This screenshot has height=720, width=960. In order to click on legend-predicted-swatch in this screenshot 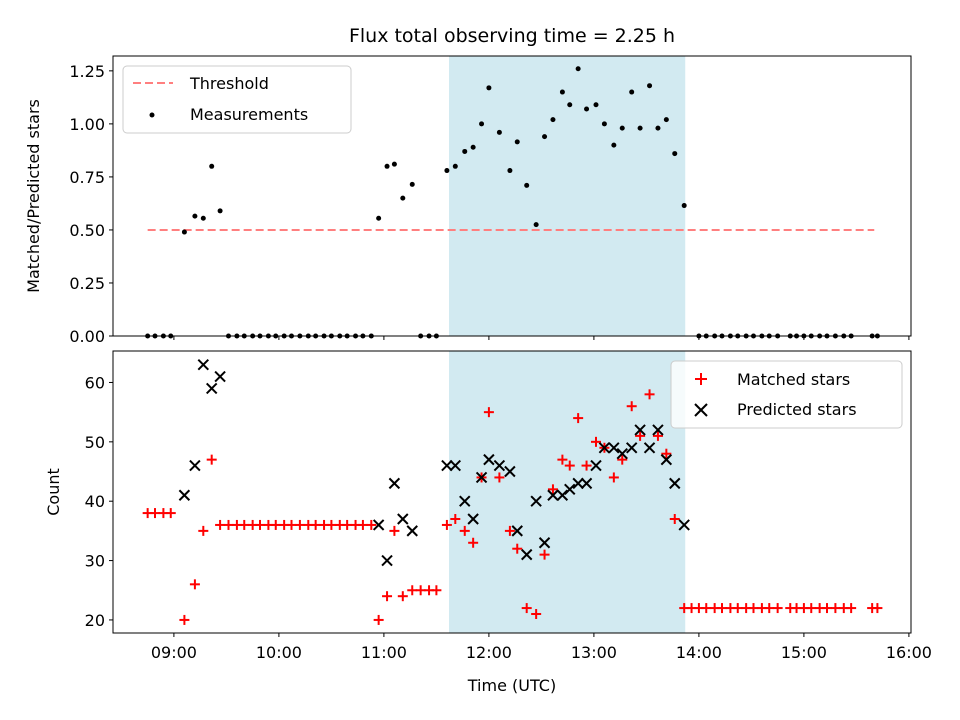, I will do `click(701, 410)`.